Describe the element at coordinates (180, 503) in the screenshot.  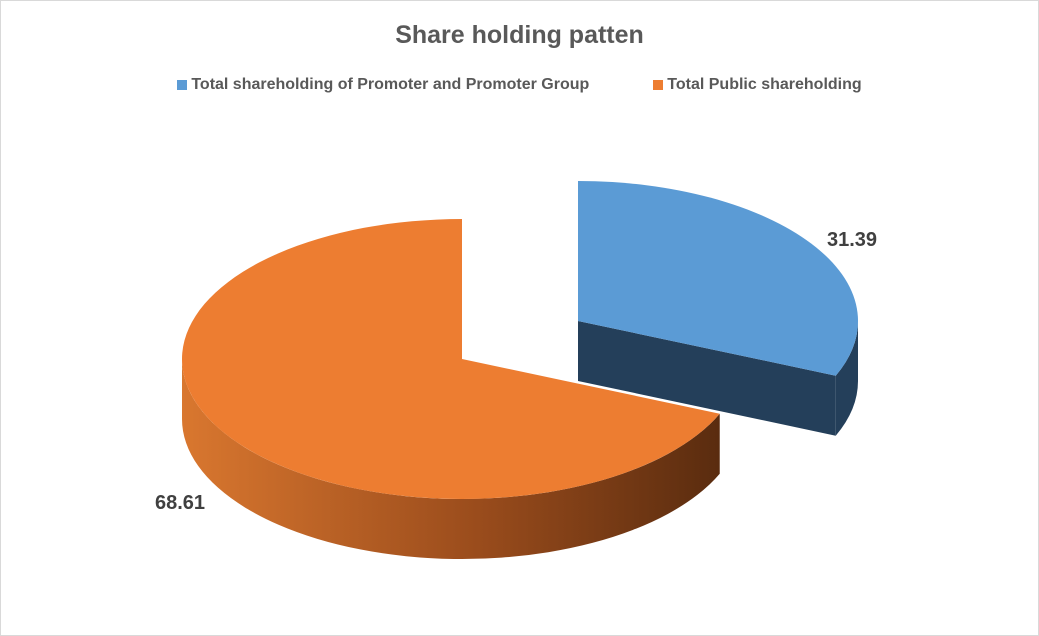
I see `data-label-public: 68.61` at that location.